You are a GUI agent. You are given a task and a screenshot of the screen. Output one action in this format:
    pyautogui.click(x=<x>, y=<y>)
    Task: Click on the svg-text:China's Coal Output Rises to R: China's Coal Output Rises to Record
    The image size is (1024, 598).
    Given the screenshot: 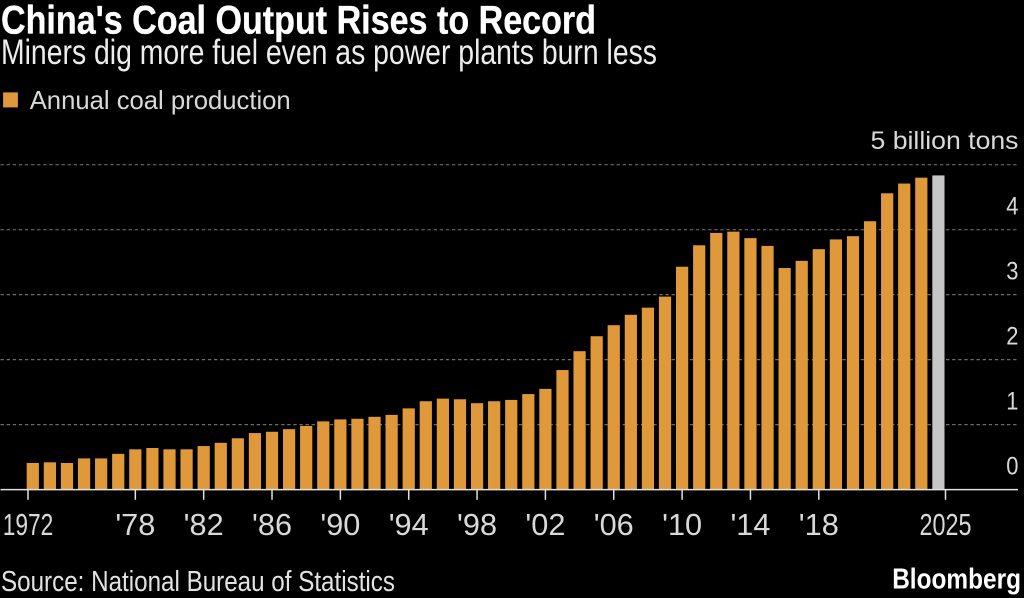 What is the action you would take?
    pyautogui.click(x=298, y=21)
    